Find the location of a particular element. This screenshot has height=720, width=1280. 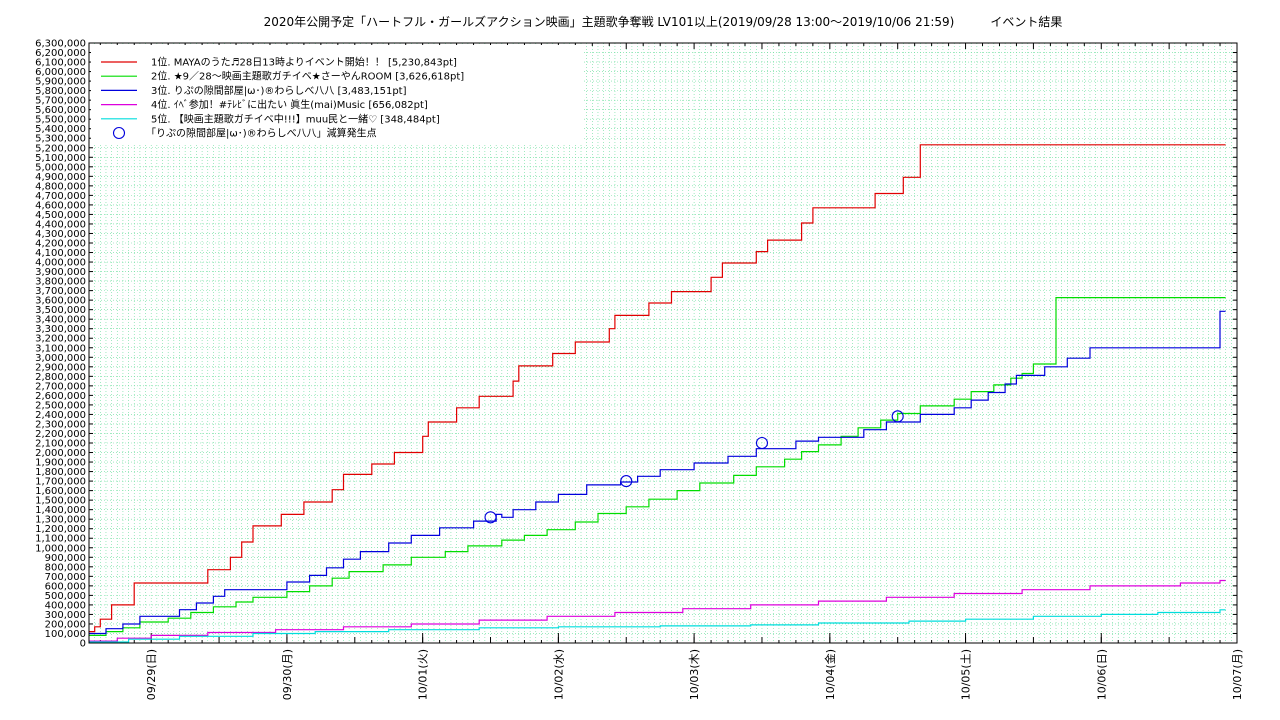

legend-entry-3: 3位. りぷの隙間部屋|ω･)®わらしべ八八 [3,483,151pt] is located at coordinates (279, 90).